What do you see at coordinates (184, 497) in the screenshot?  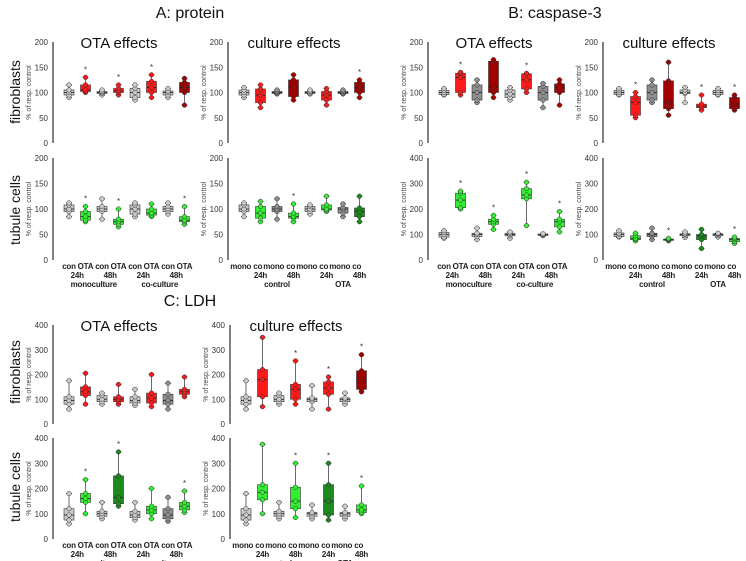 I see `box-8: *` at bounding box center [184, 497].